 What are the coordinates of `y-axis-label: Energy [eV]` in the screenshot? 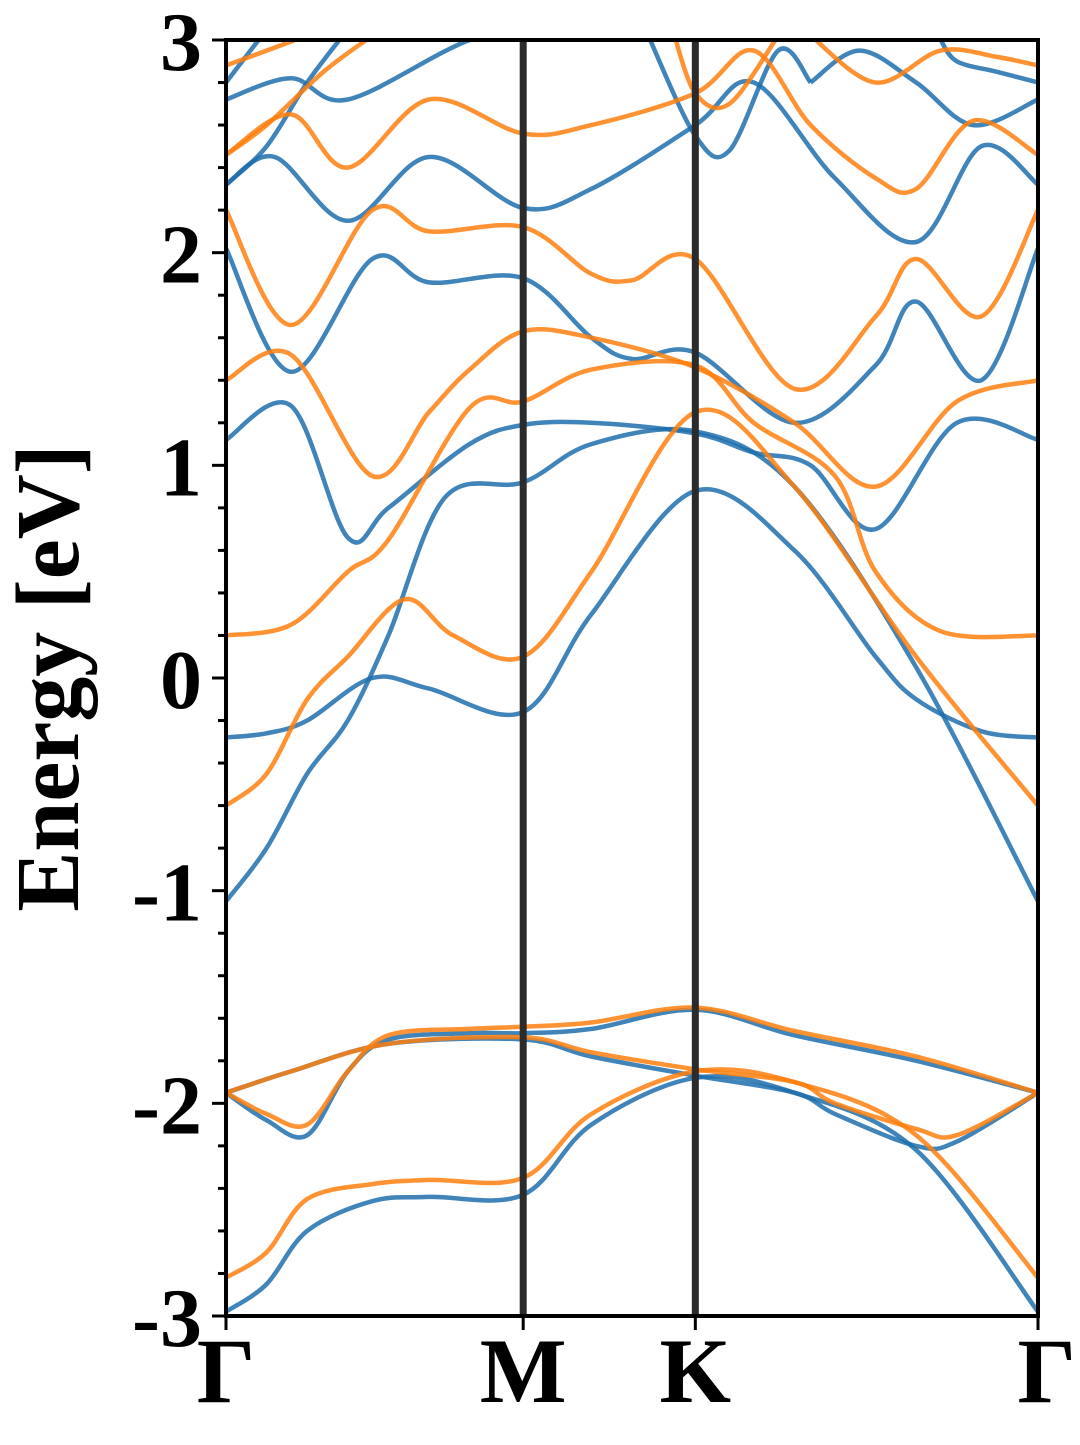 It's located at (49, 677).